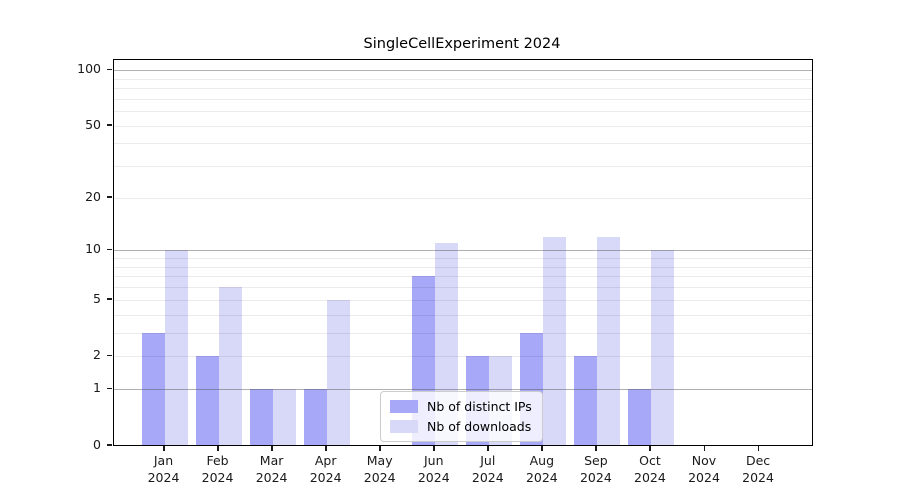 The height and width of the screenshot is (500, 900). Describe the element at coordinates (271, 468) in the screenshot. I see `x-tick-label-mar: Mar 2024` at that location.